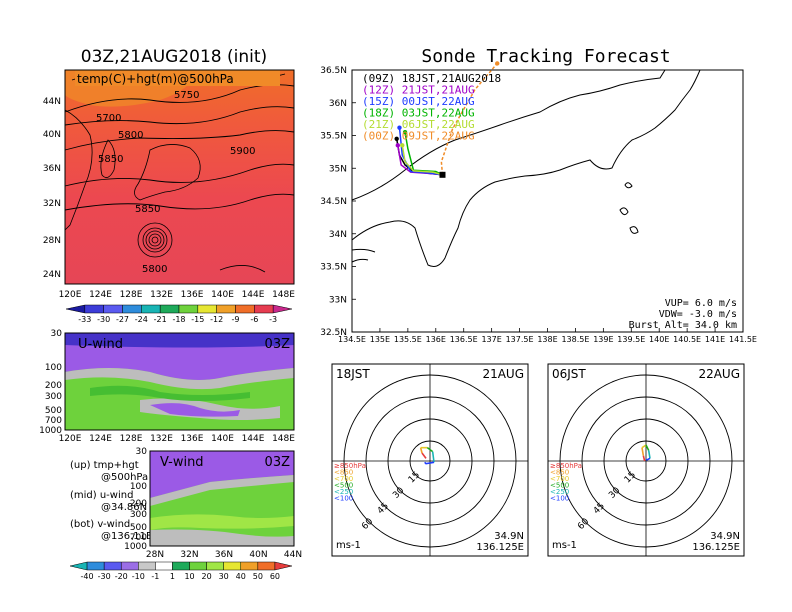  Describe the element at coordinates (121, 576) in the screenshot. I see `colorbar-label: -20` at that location.